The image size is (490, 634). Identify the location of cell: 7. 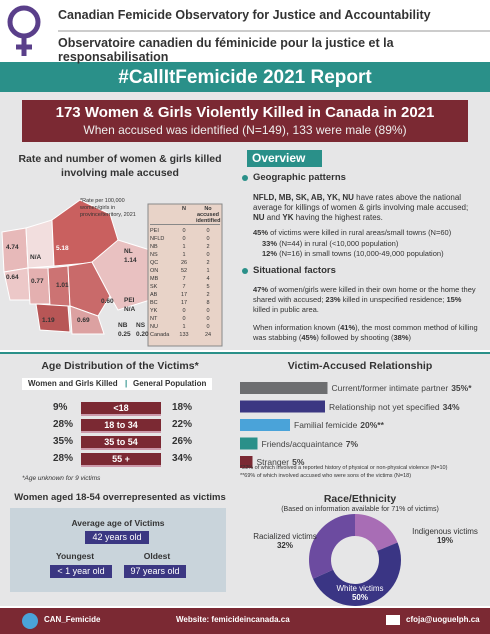
(184, 279).